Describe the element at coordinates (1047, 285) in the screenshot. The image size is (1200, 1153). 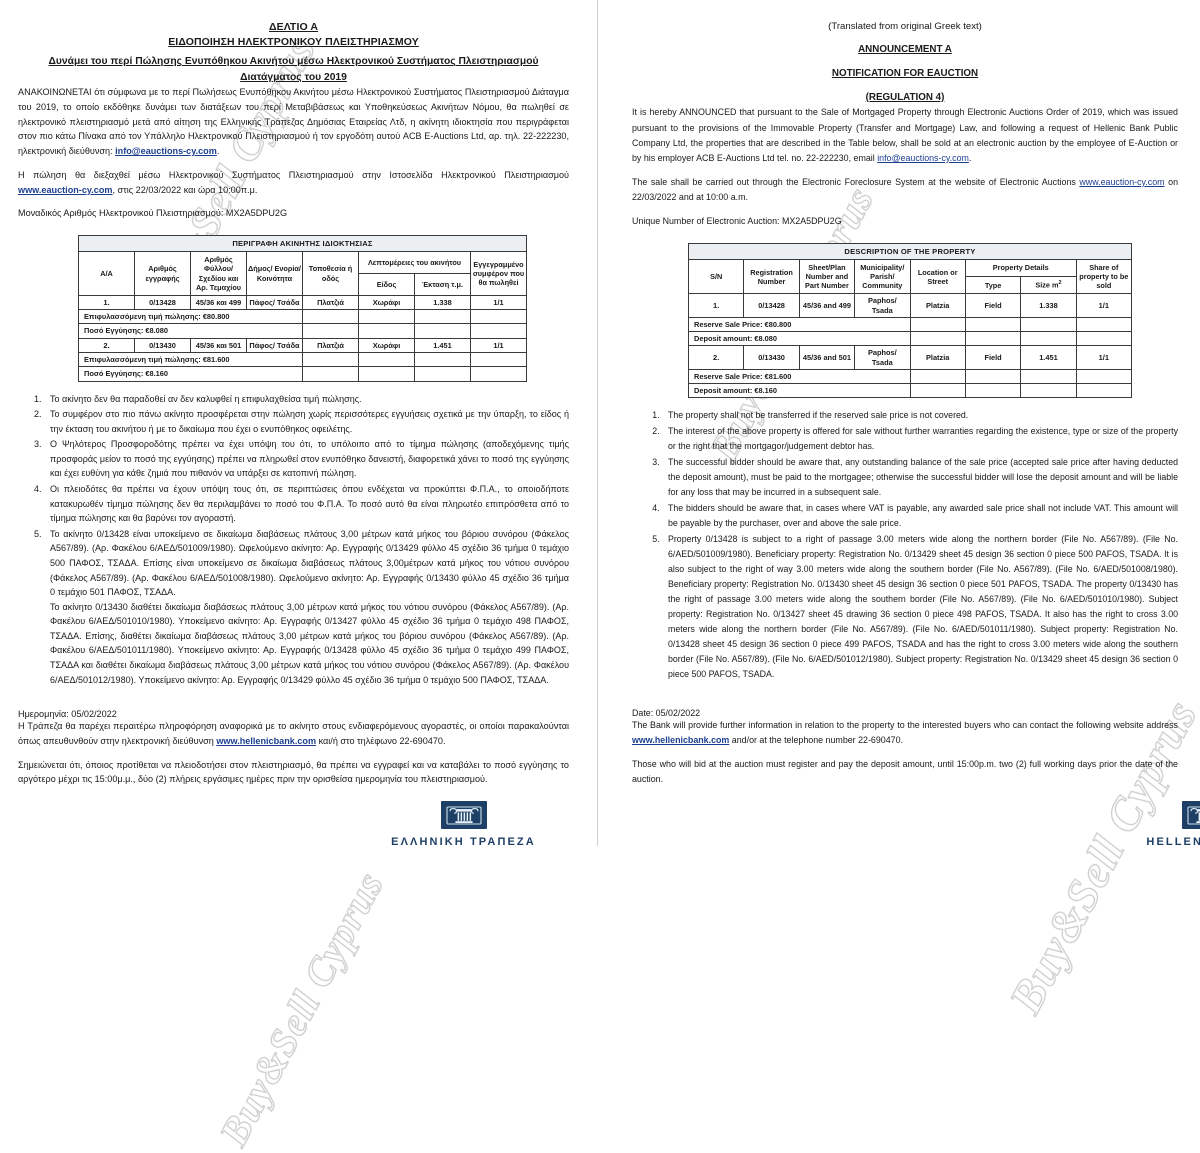
I see `english-header-size-label: Size m` at that location.